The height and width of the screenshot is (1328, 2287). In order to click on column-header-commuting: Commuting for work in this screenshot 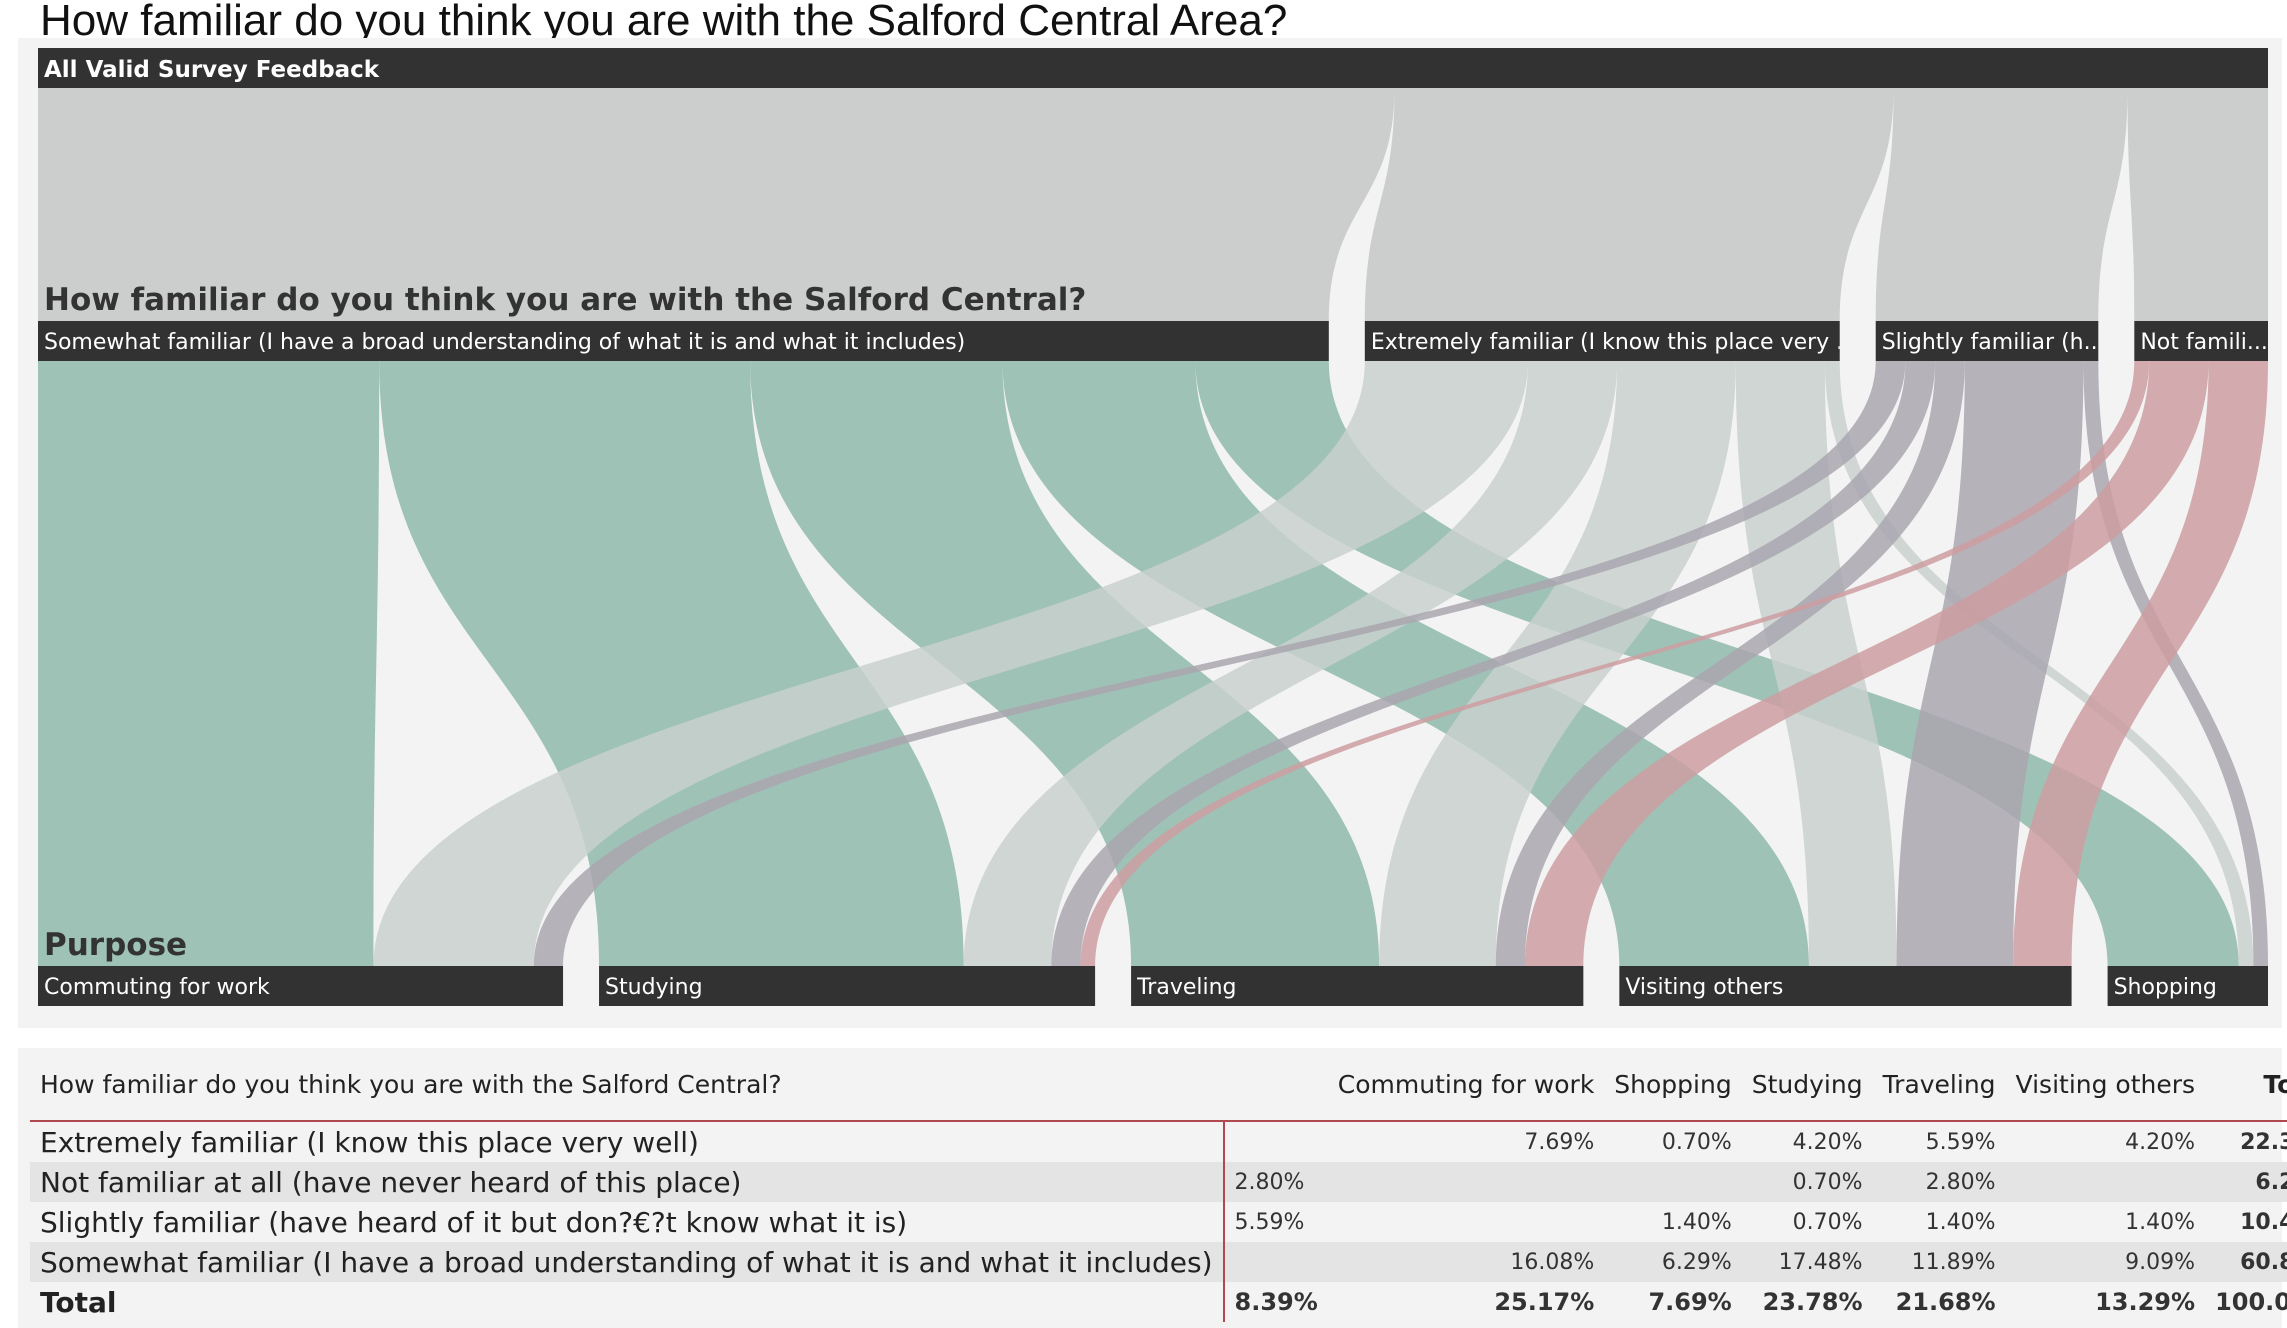, I will do `click(1466, 1085)`.